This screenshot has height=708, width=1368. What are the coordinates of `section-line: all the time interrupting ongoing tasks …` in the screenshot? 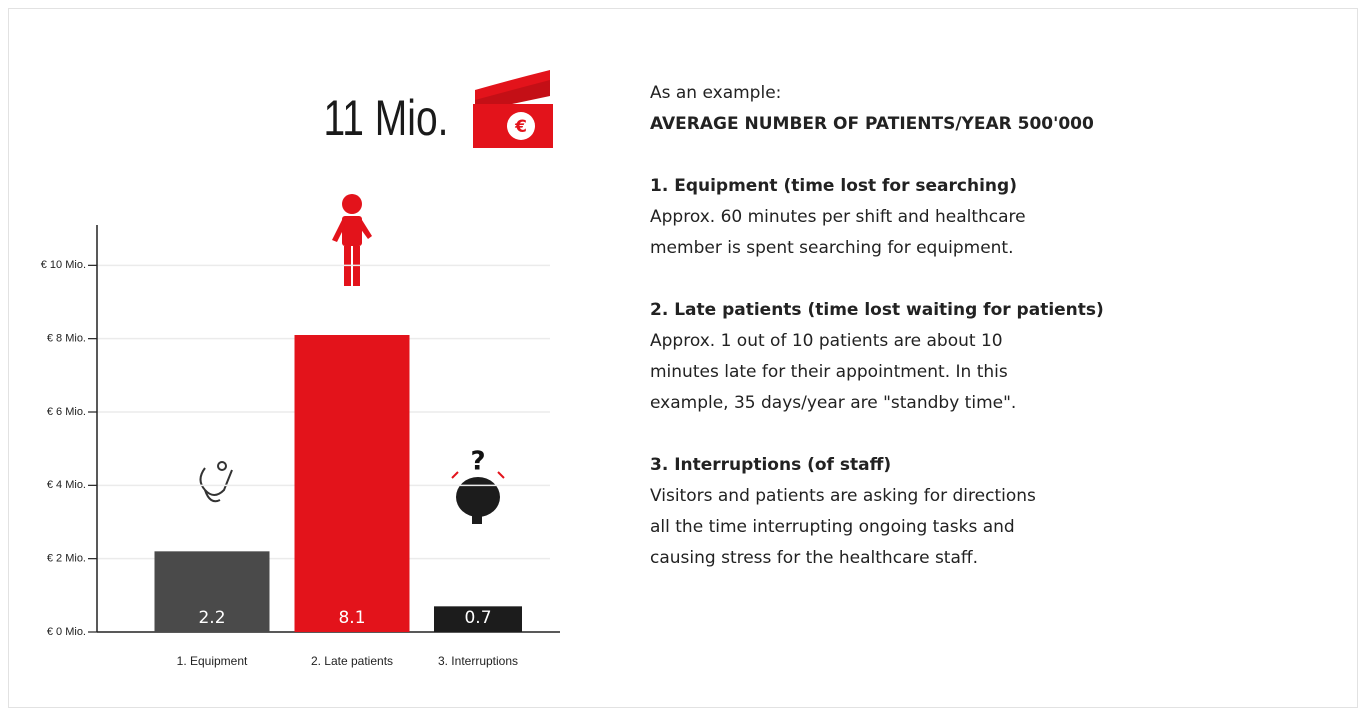 It's located at (832, 527).